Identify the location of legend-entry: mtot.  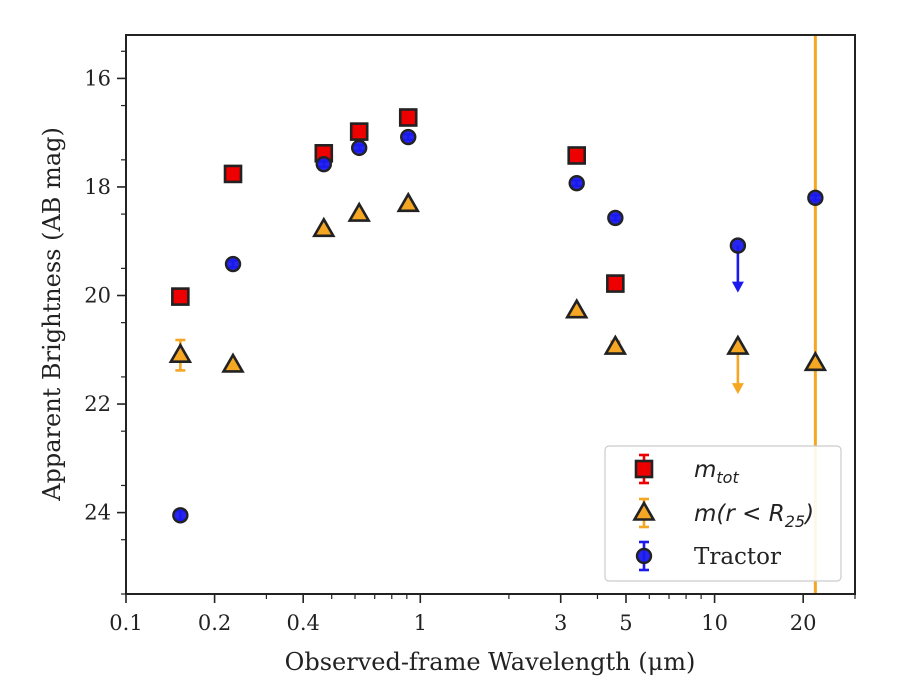
(686, 470).